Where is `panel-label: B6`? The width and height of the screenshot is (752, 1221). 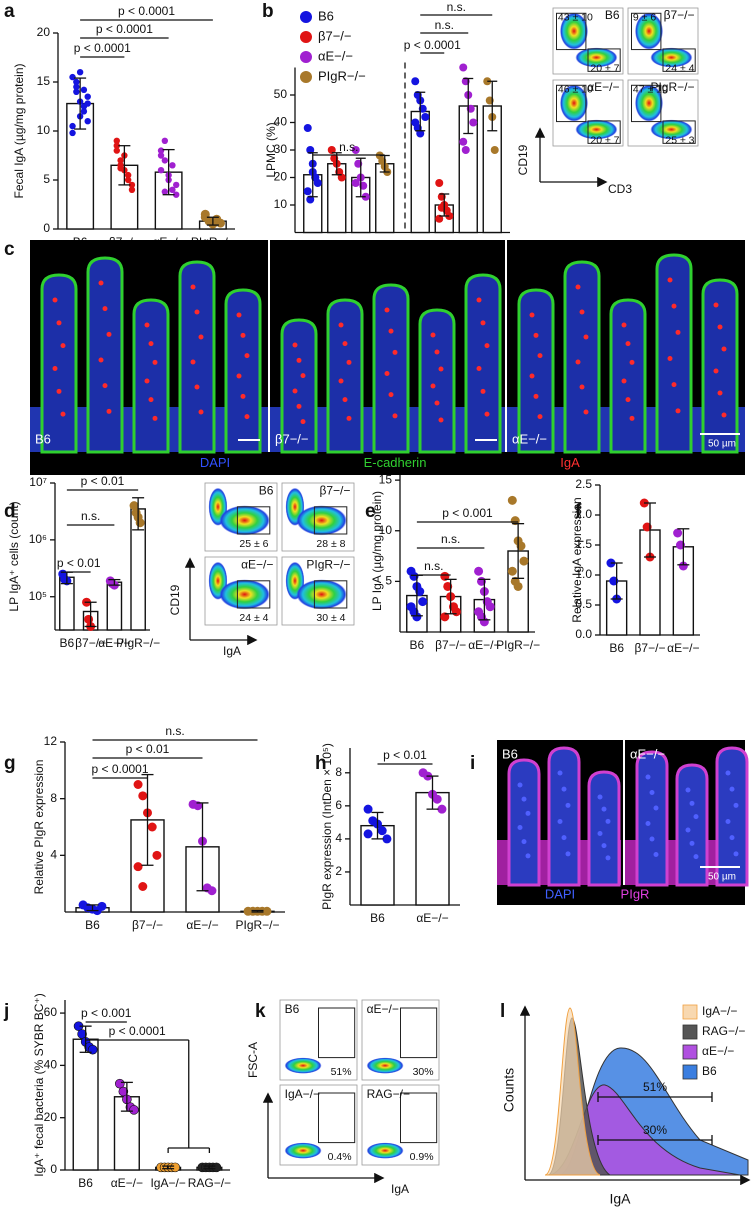 panel-label: B6 is located at coordinates (43, 438).